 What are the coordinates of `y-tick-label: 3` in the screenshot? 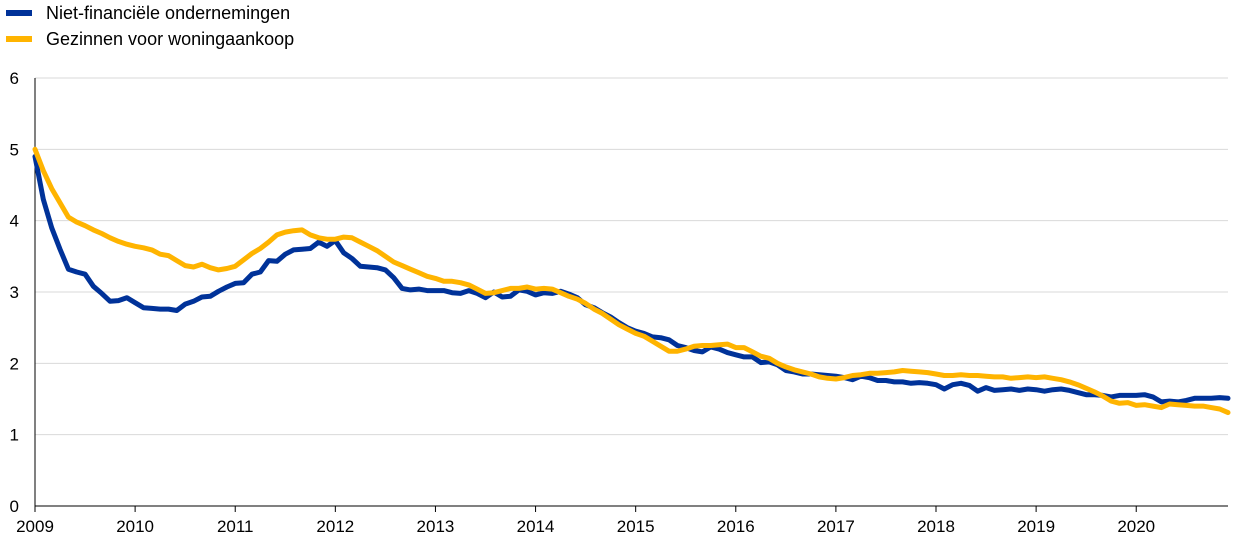 It's located at (14, 292).